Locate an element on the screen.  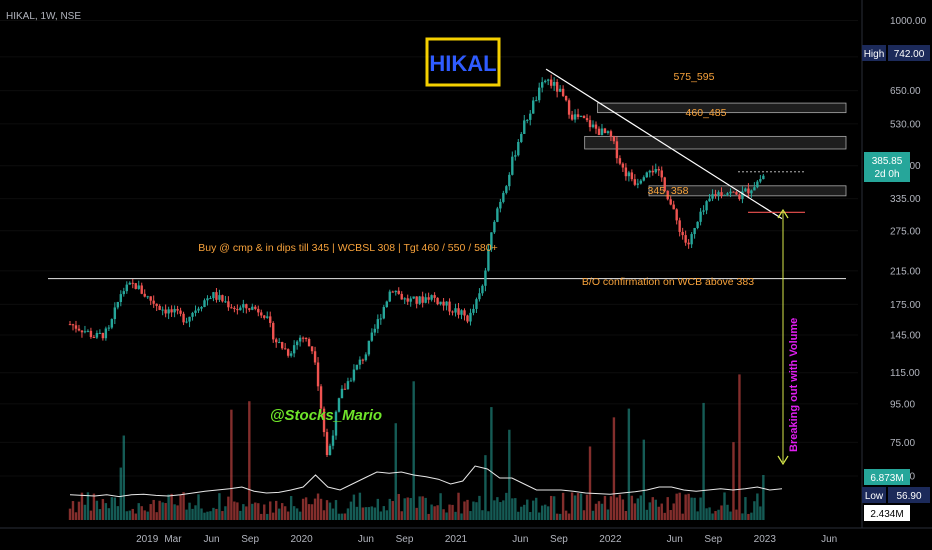
y-tick-label: 215.00 is located at coordinates (905, 271).